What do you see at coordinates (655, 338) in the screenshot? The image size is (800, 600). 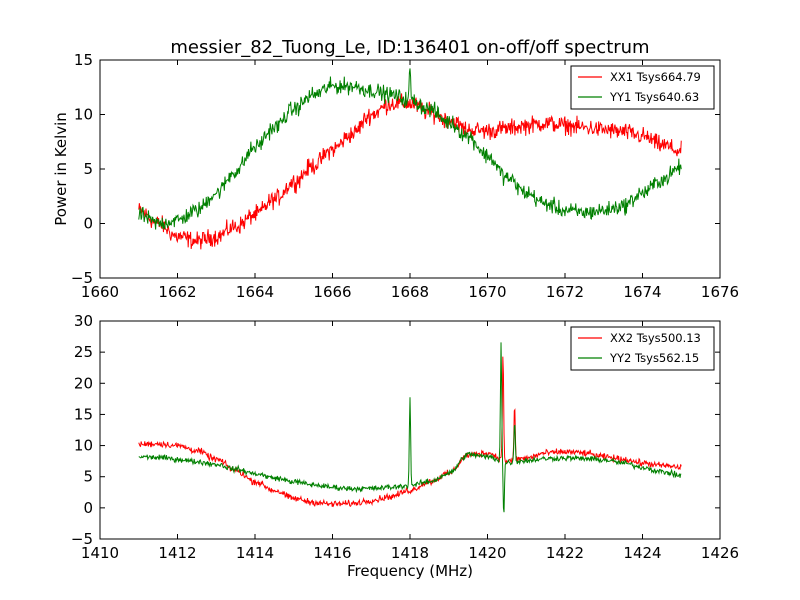 I see `bottom-legend-label-1: XX2 Tsys500.13` at bounding box center [655, 338].